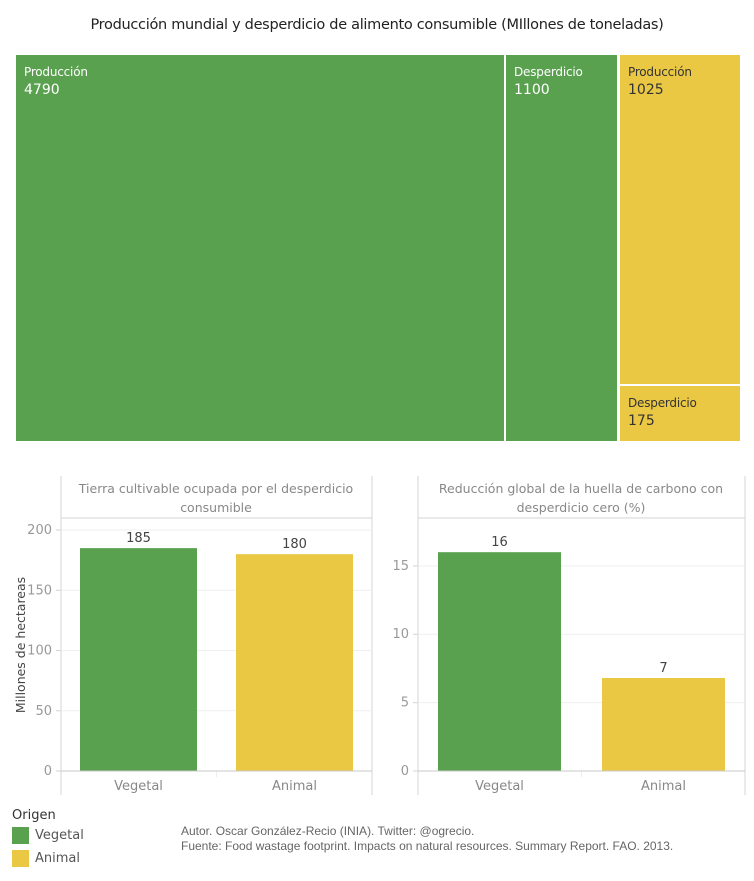 This screenshot has height=881, width=754. I want to click on data-label: 180, so click(294, 544).